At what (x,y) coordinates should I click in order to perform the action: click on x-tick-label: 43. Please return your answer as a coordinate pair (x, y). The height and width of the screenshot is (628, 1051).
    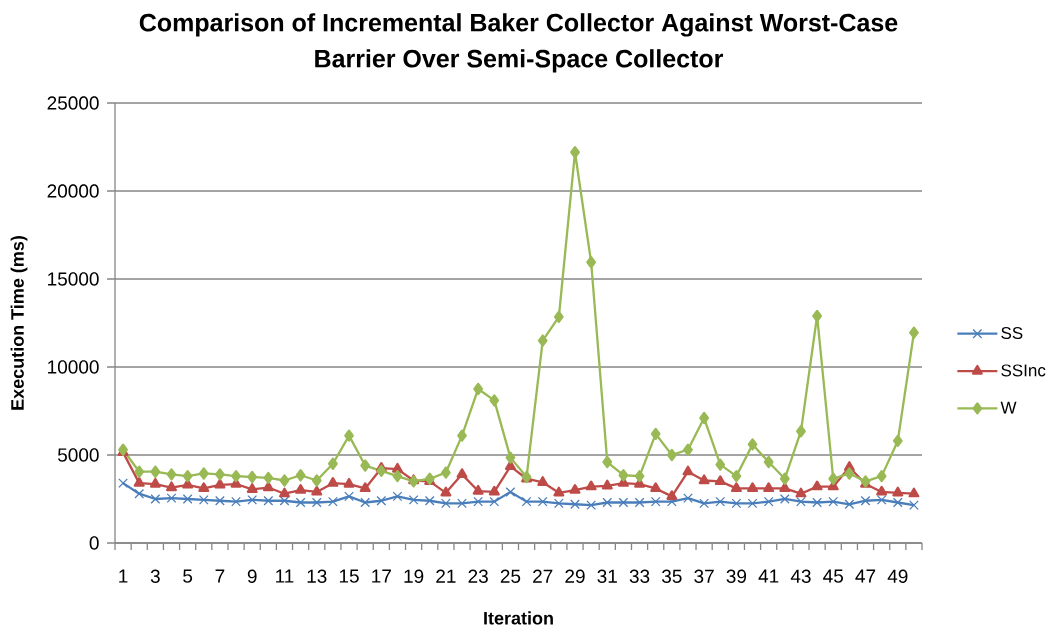
    Looking at the image, I should click on (800, 576).